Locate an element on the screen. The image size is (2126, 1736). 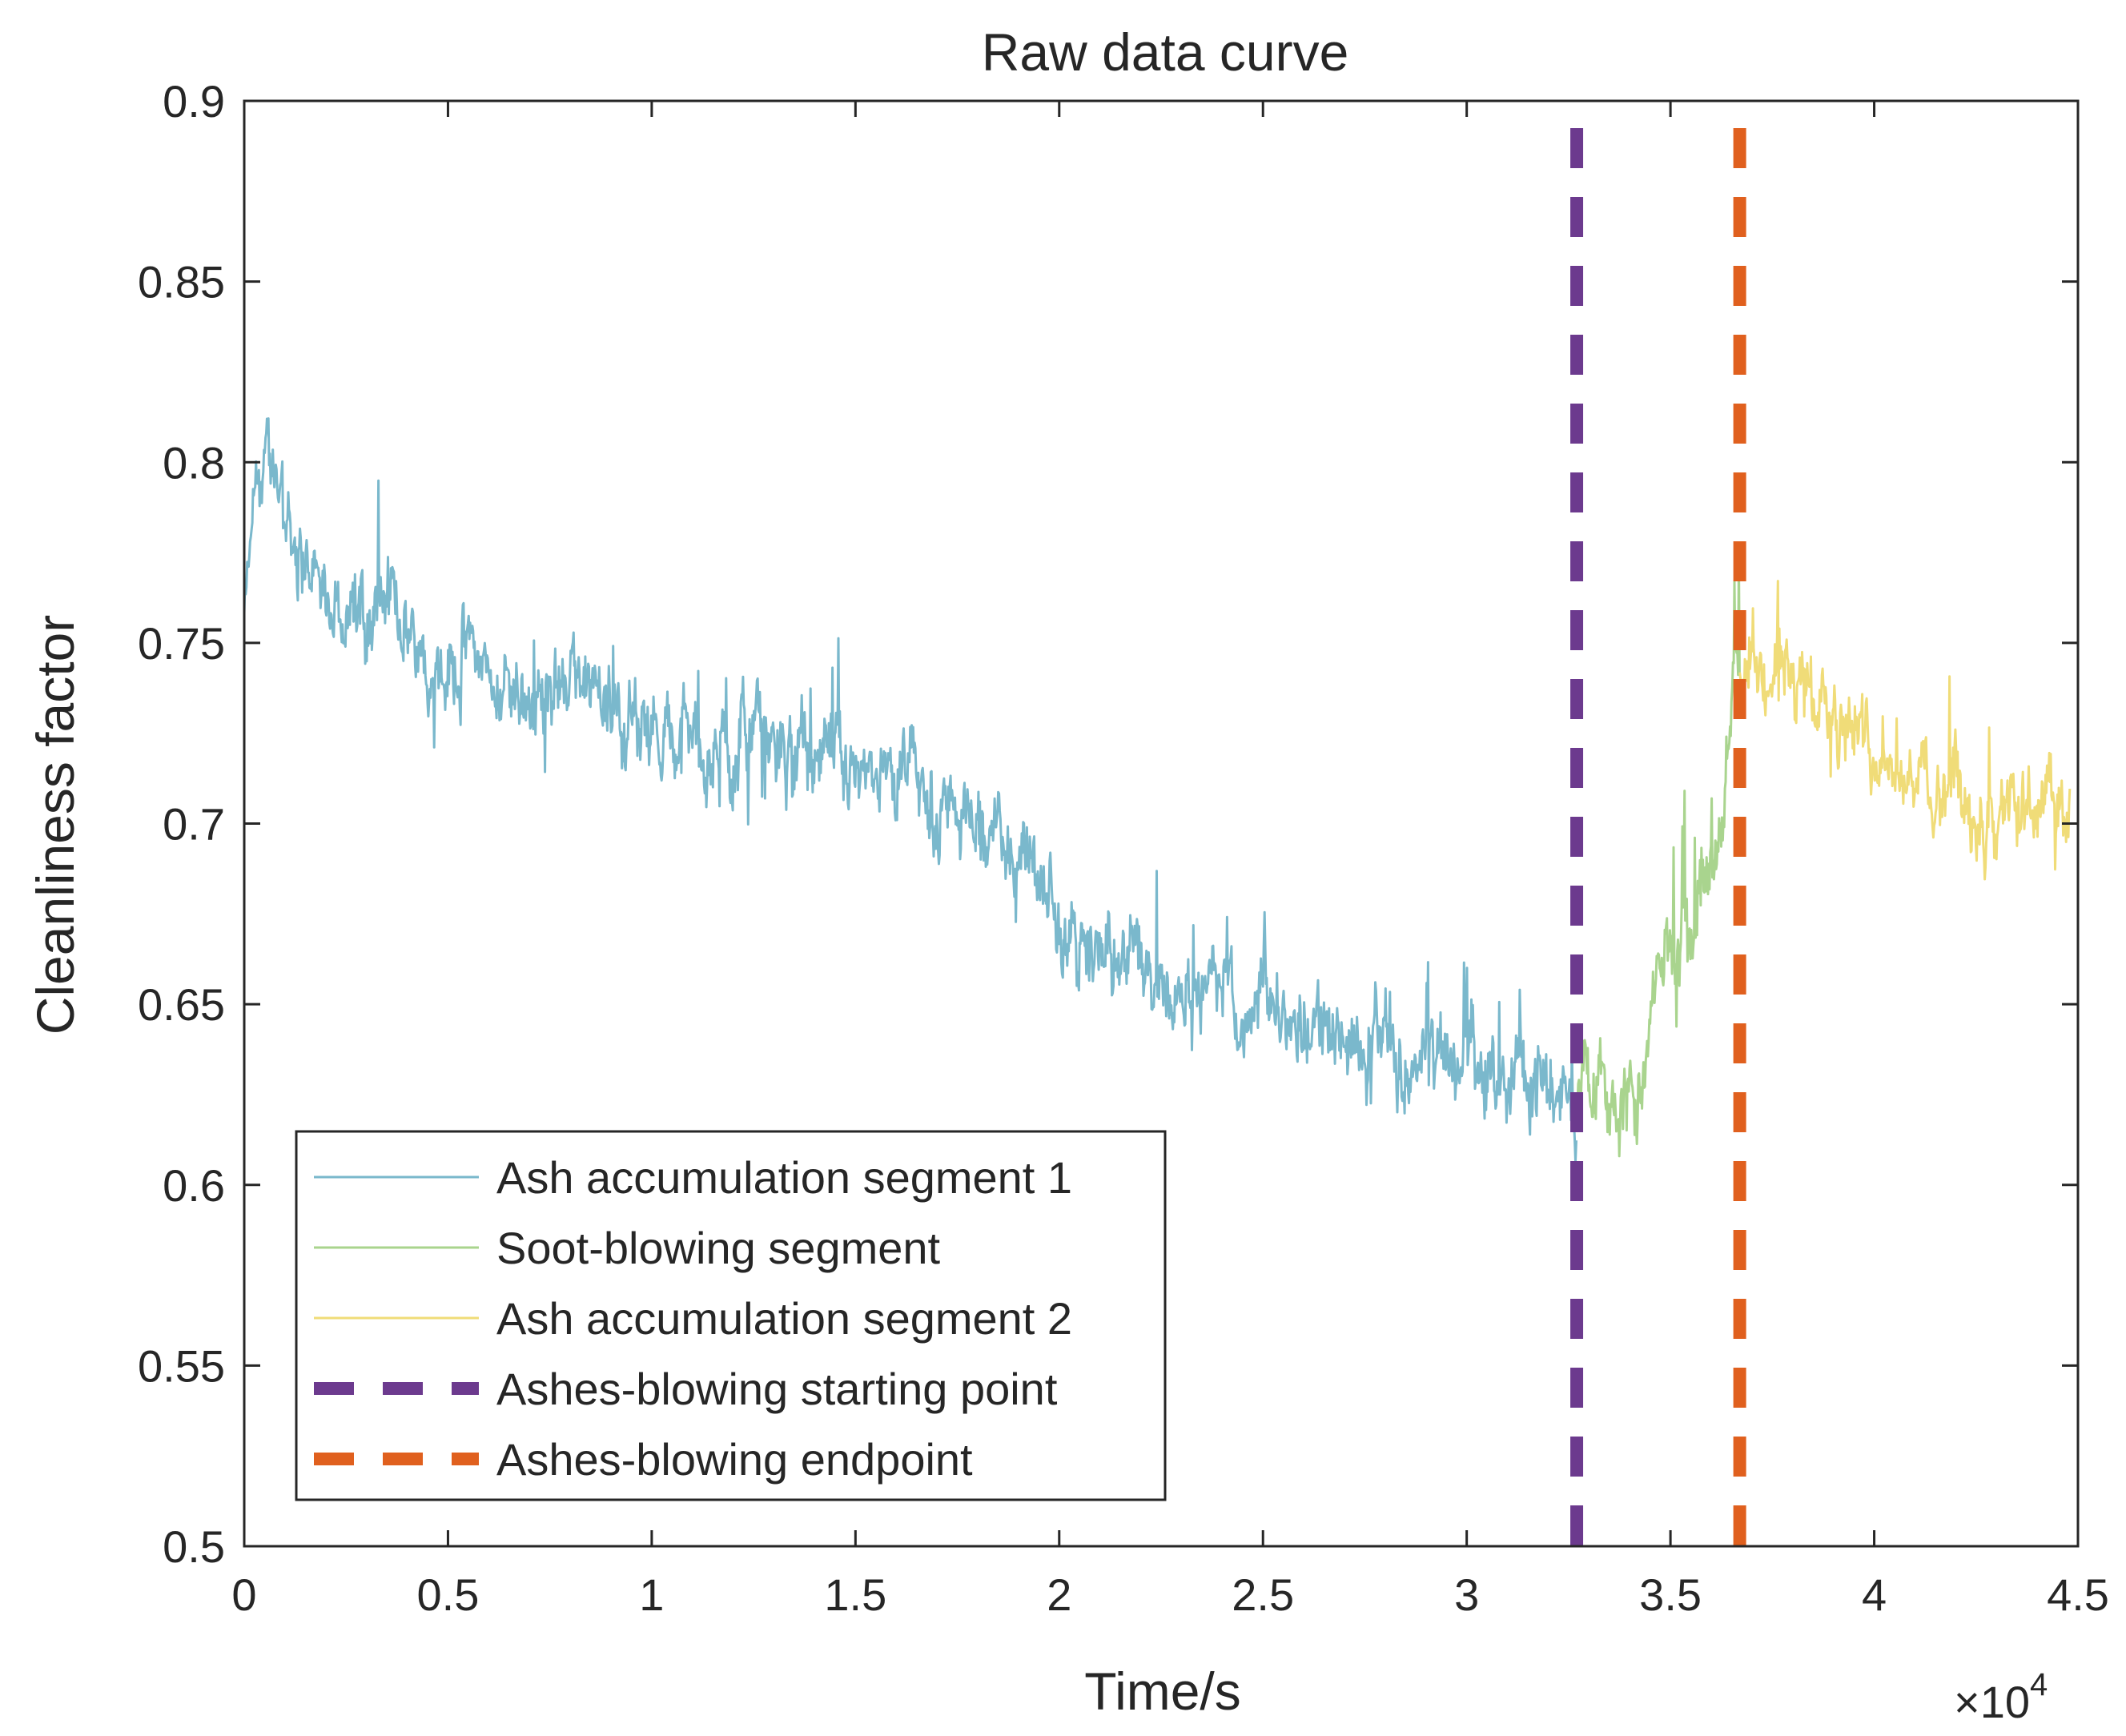
legend-label: Soot-blowing segment is located at coordinates (718, 1248).